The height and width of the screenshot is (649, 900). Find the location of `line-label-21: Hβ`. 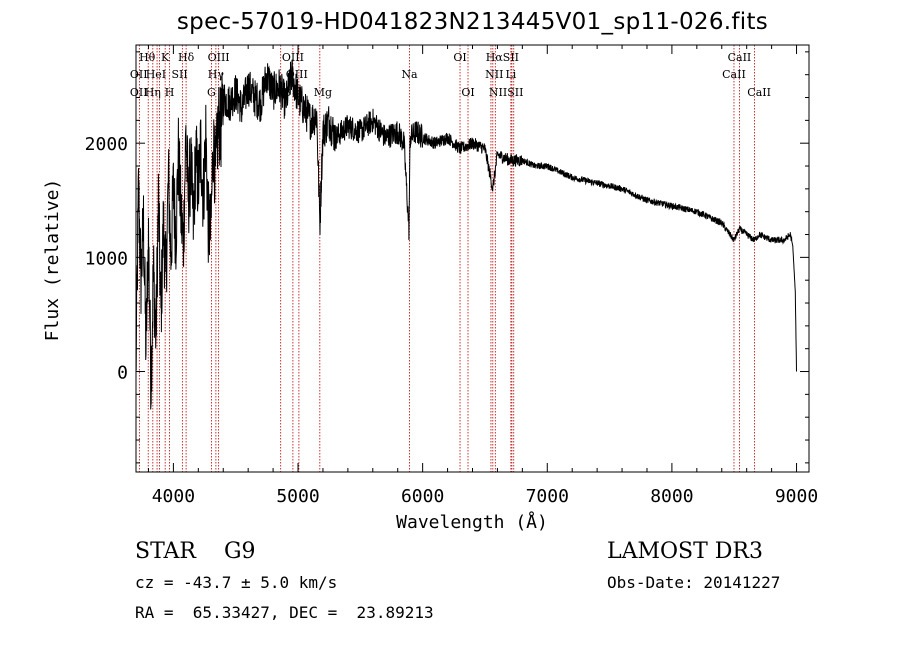

line-label-21: Hβ is located at coordinates (283, 92).